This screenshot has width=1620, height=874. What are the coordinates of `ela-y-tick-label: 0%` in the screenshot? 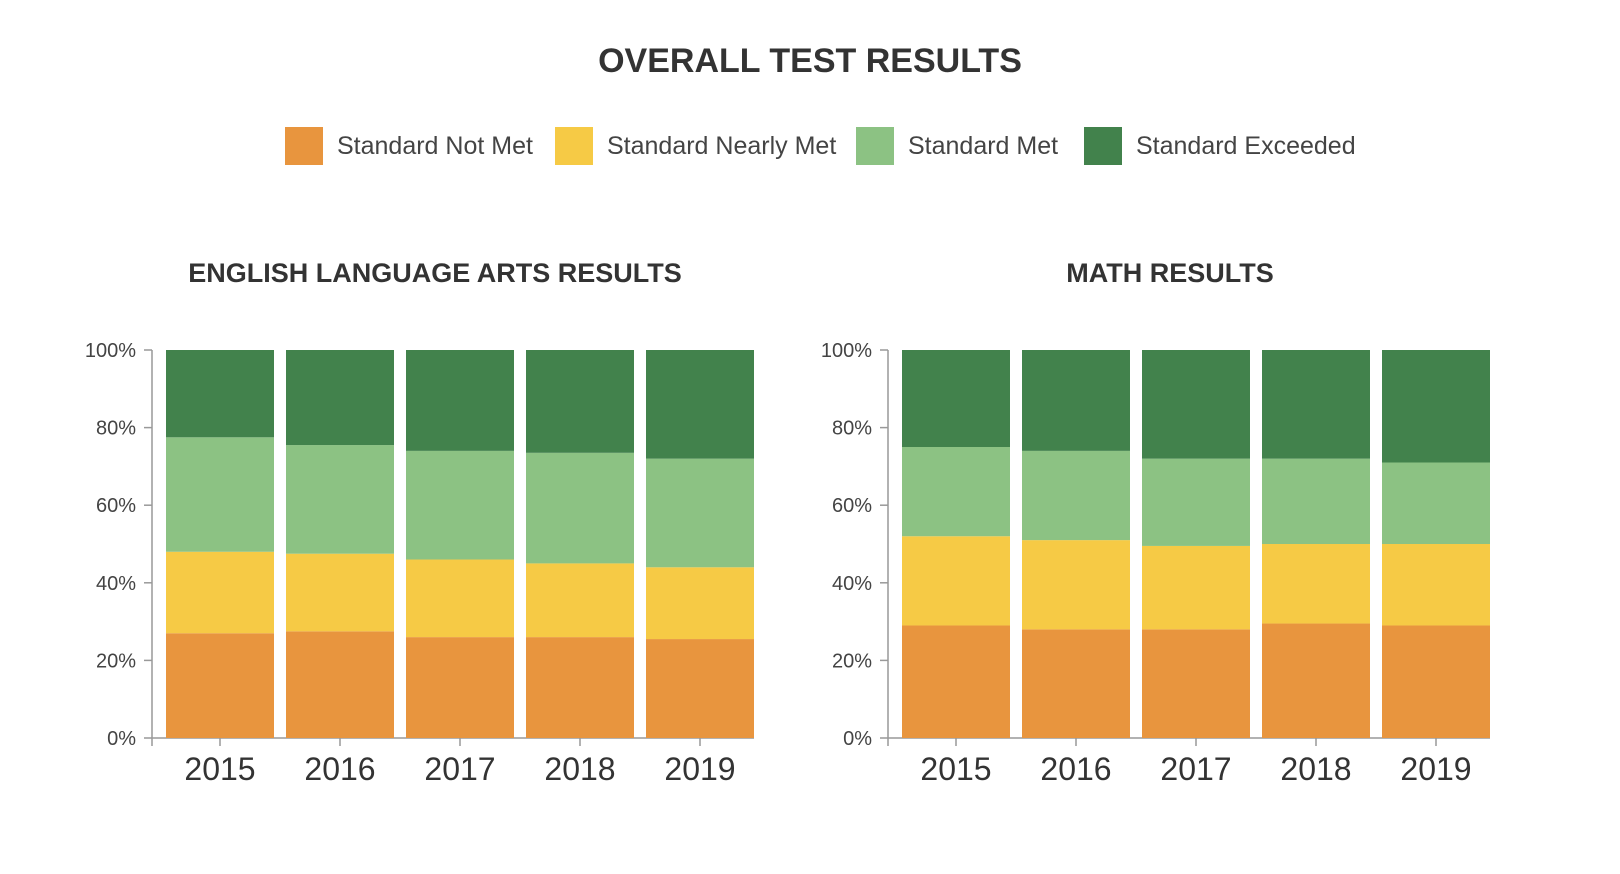 It's located at (121, 739).